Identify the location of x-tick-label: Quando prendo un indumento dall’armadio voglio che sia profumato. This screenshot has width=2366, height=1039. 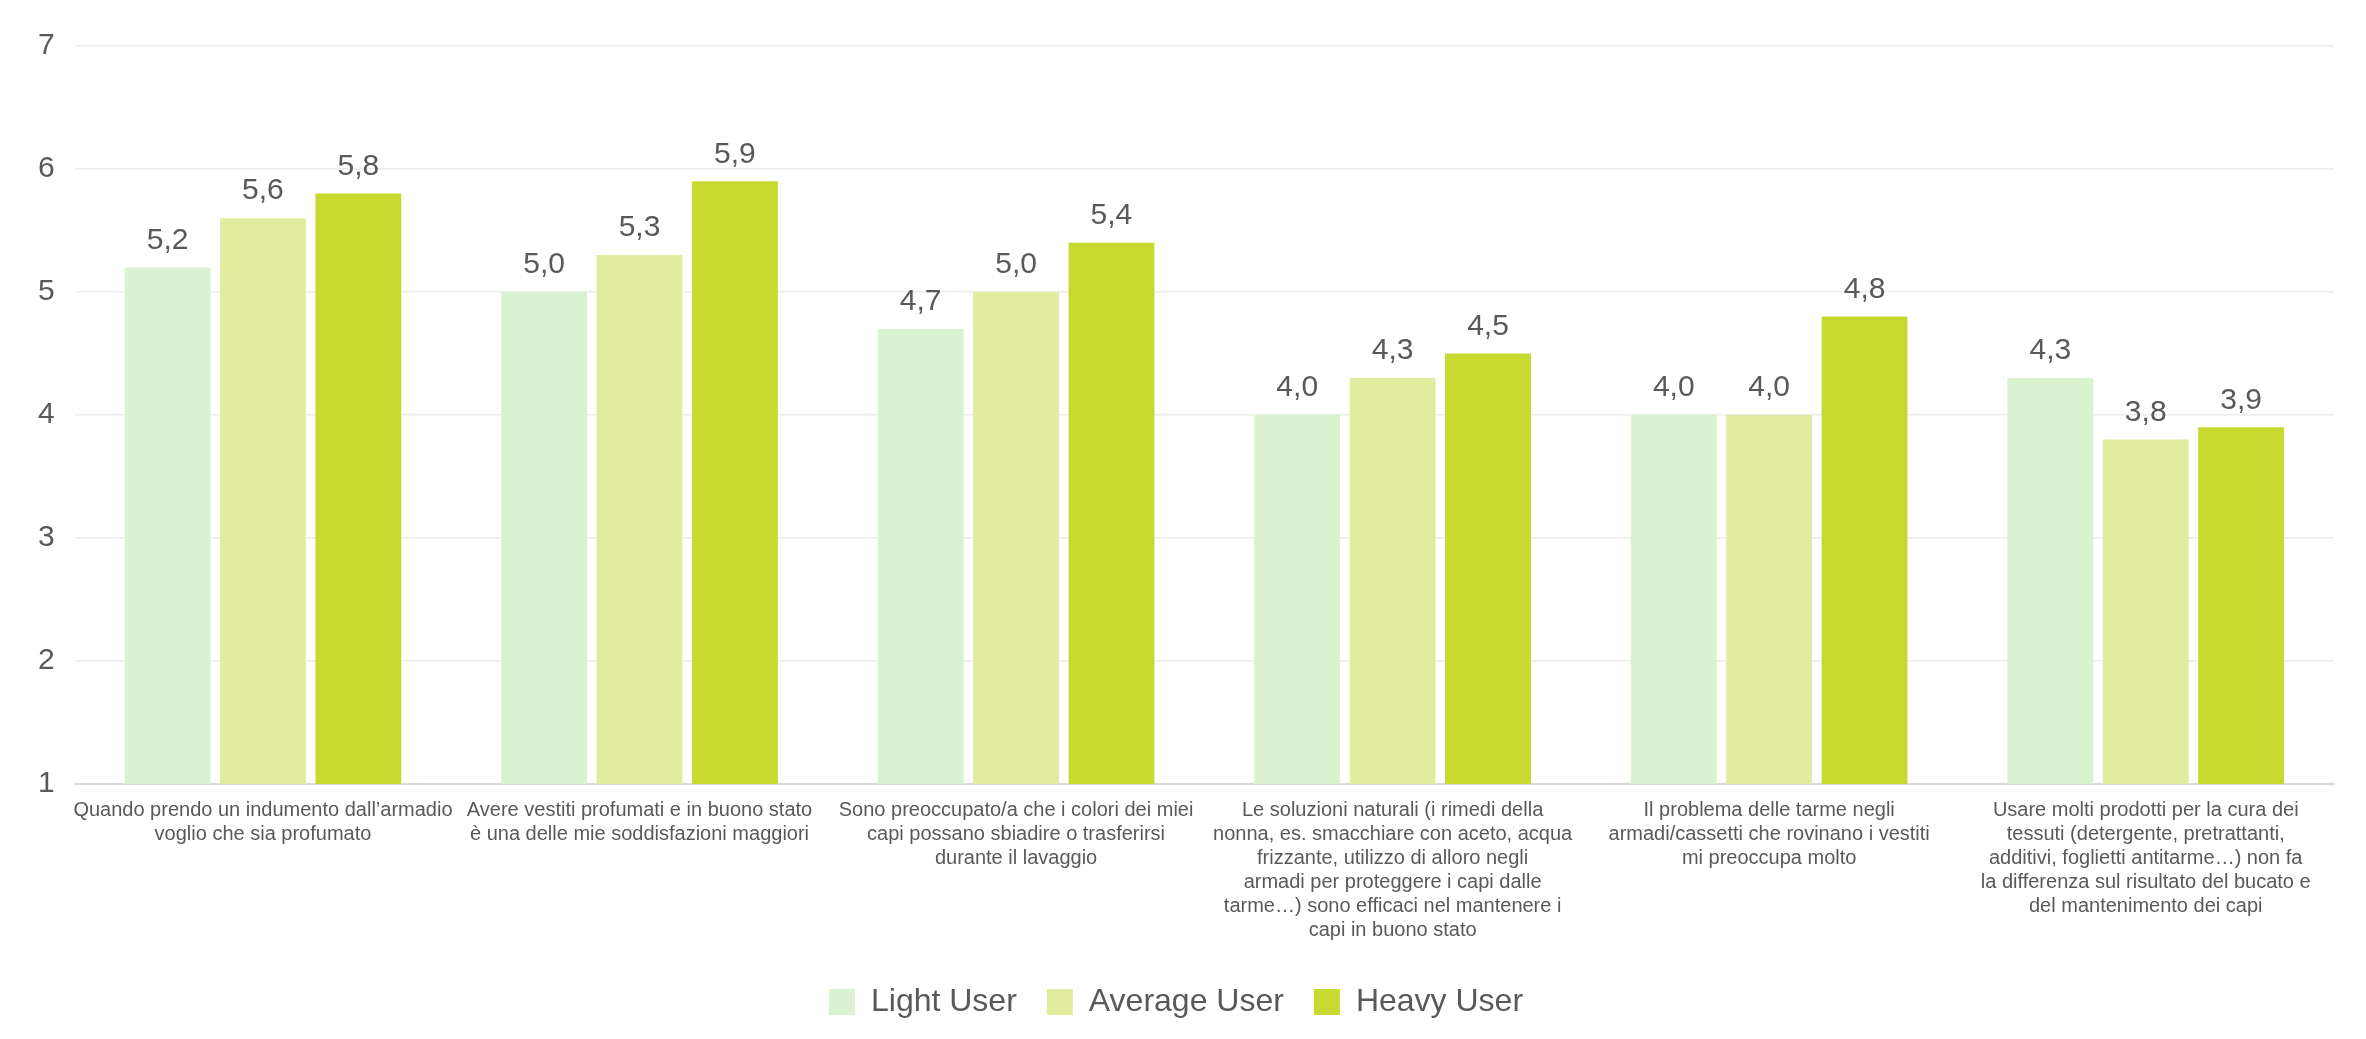
(263, 820).